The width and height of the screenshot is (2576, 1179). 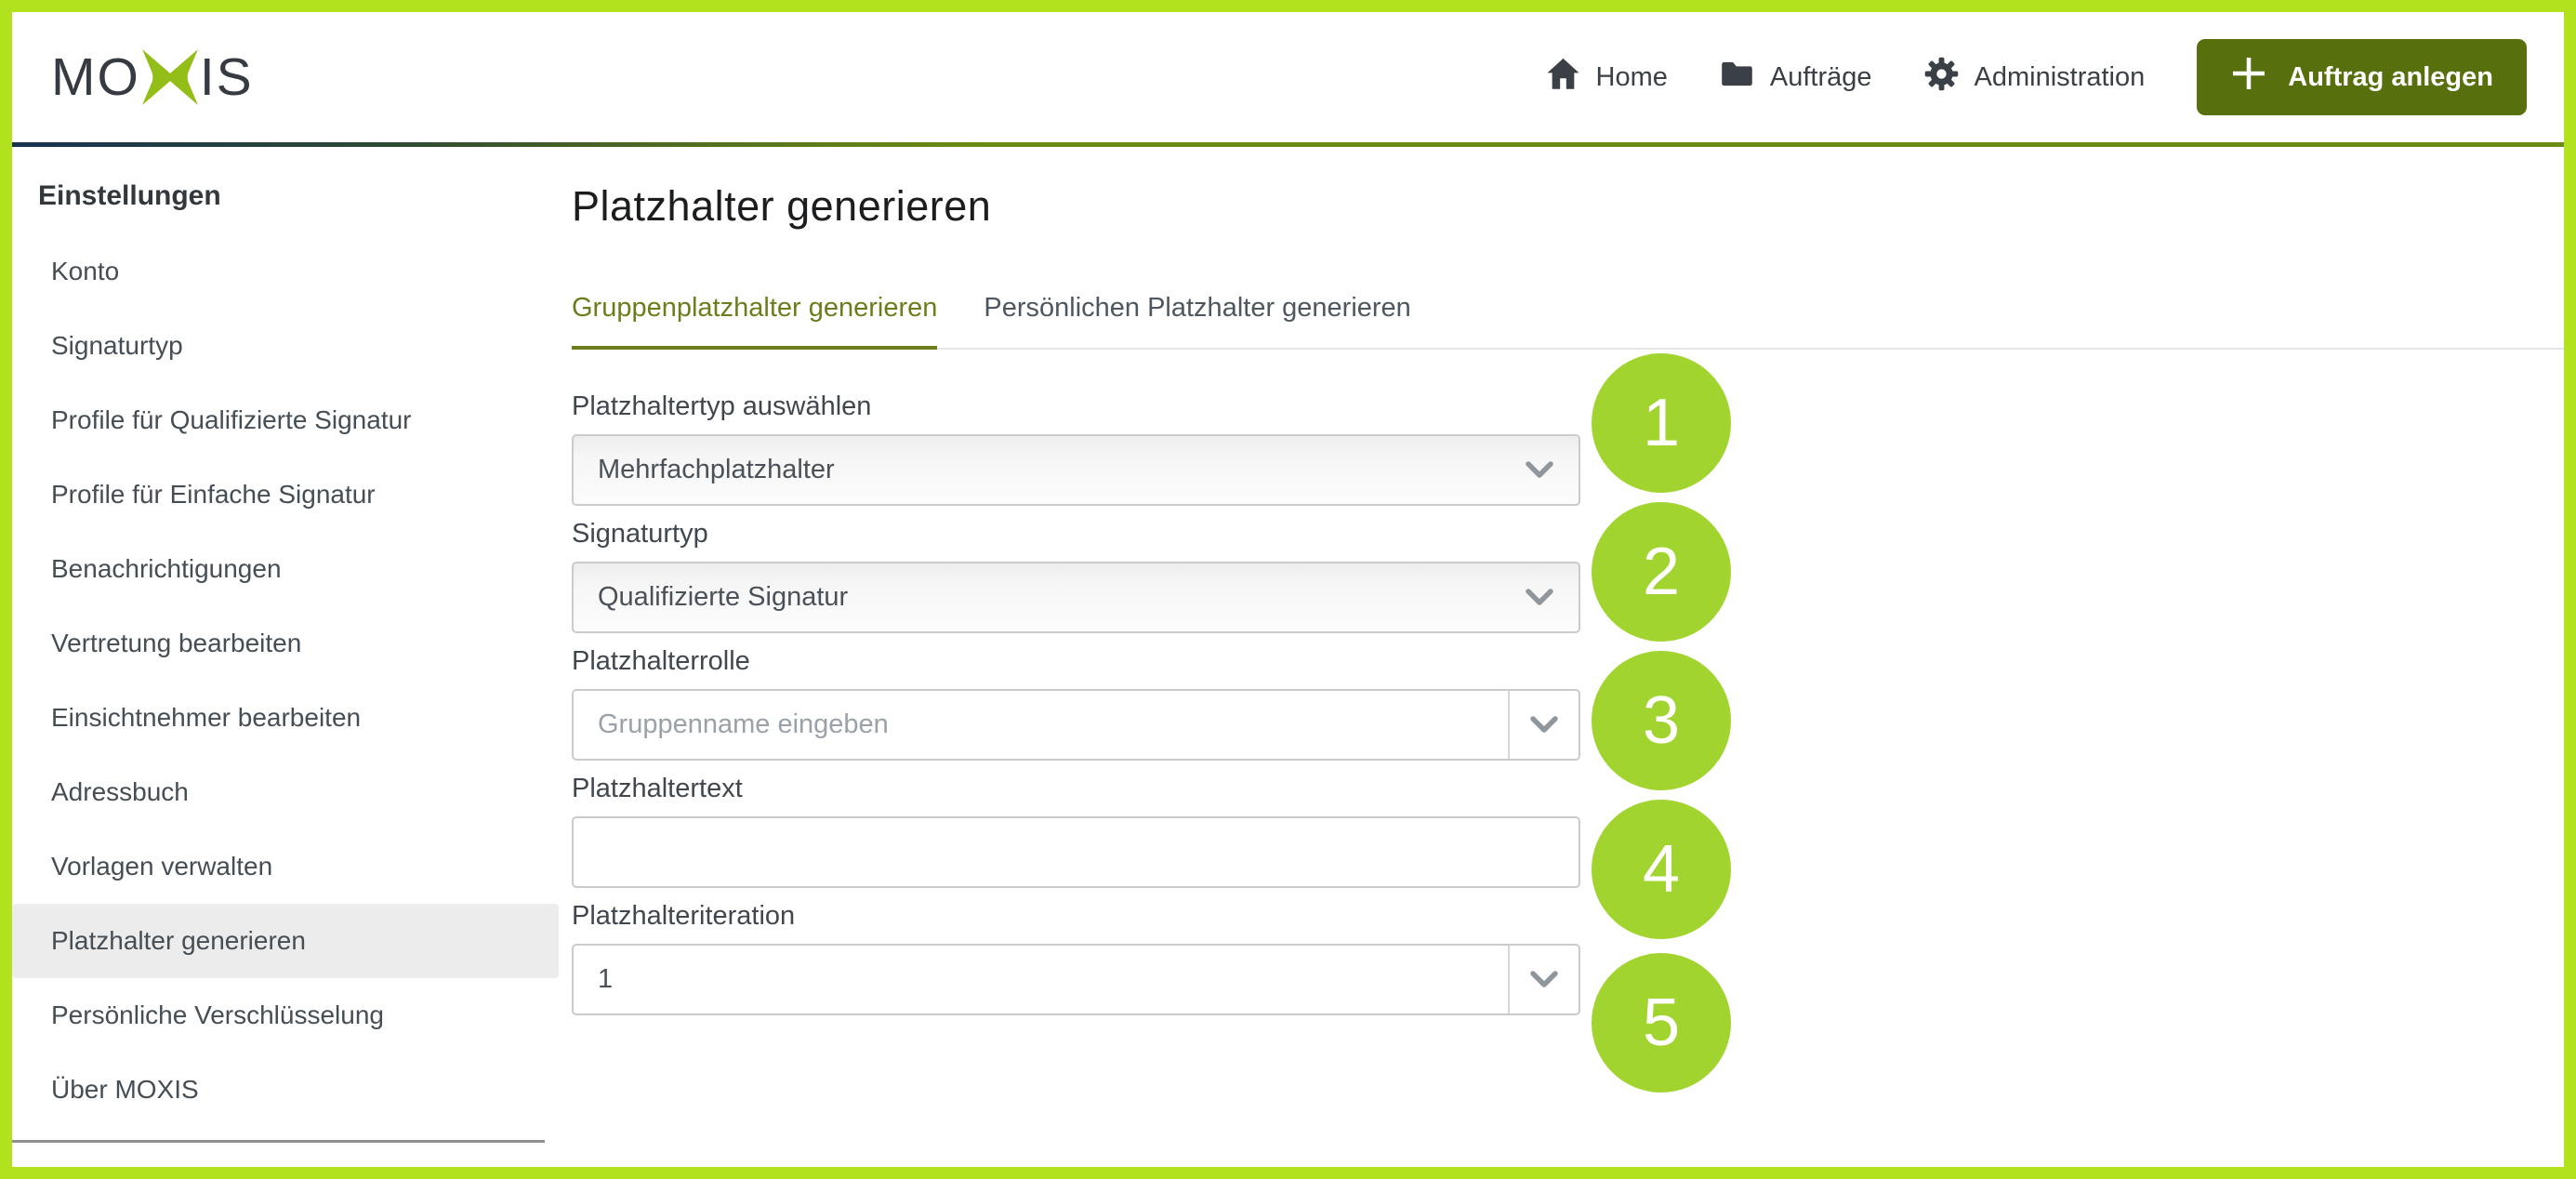 What do you see at coordinates (178, 940) in the screenshot?
I see `sidebar-item-label: Platzhalter generieren` at bounding box center [178, 940].